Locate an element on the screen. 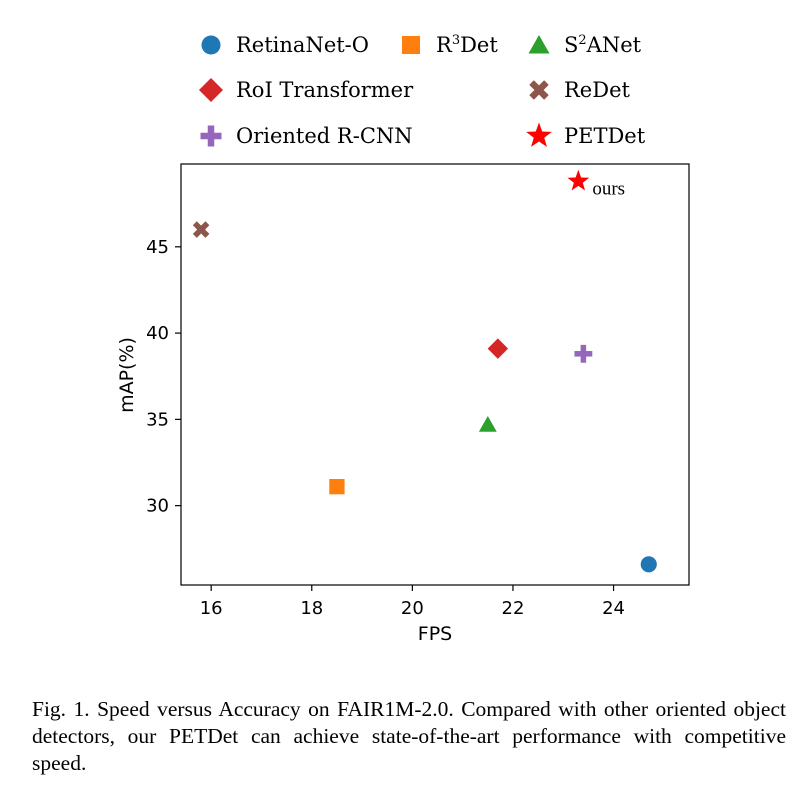  legend-item-oriented-r-cnn: Oriented R-CNN is located at coordinates (306, 136).